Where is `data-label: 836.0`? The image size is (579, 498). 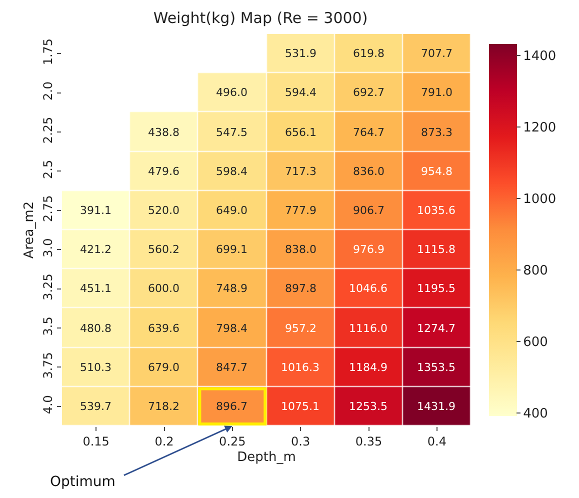
data-label: 836.0 is located at coordinates (368, 171).